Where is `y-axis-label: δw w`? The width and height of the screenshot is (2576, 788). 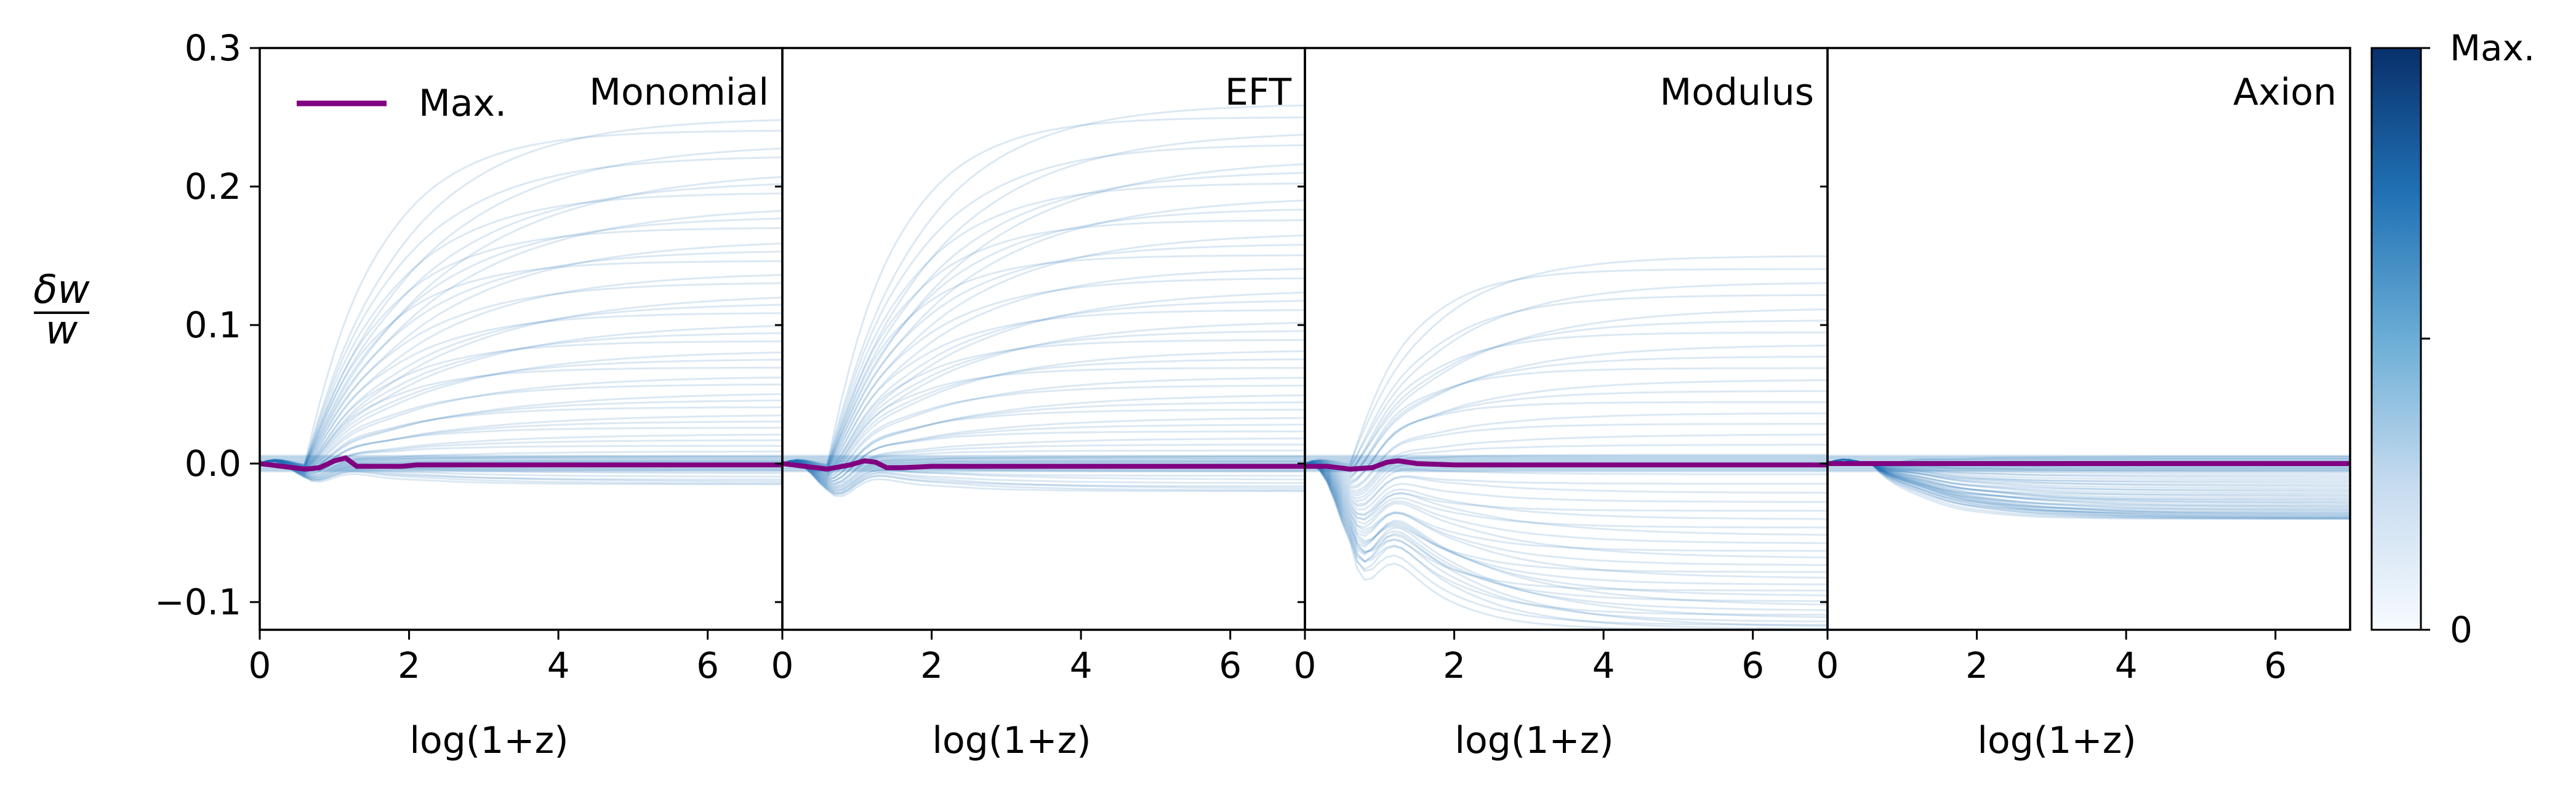 y-axis-label: δw w is located at coordinates (61, 310).